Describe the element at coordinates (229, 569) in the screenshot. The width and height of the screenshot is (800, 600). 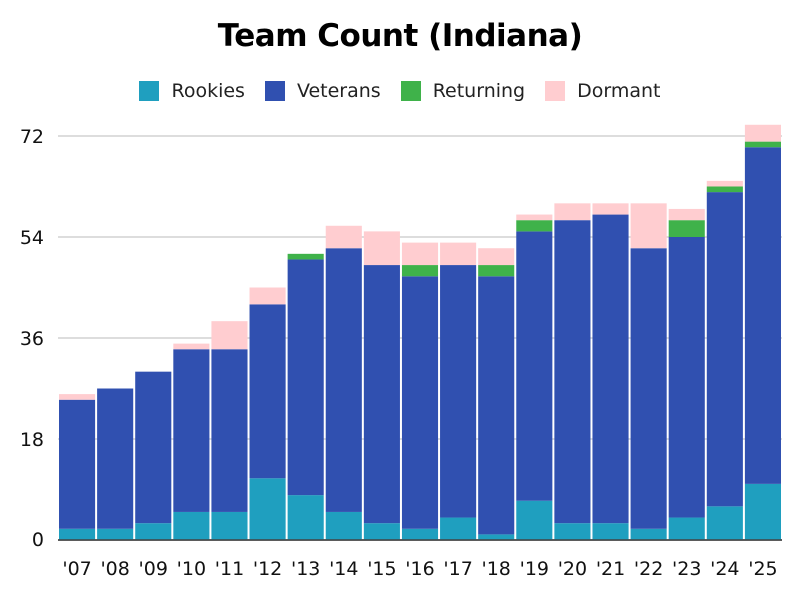
I see `x-tick-label: '11` at that location.